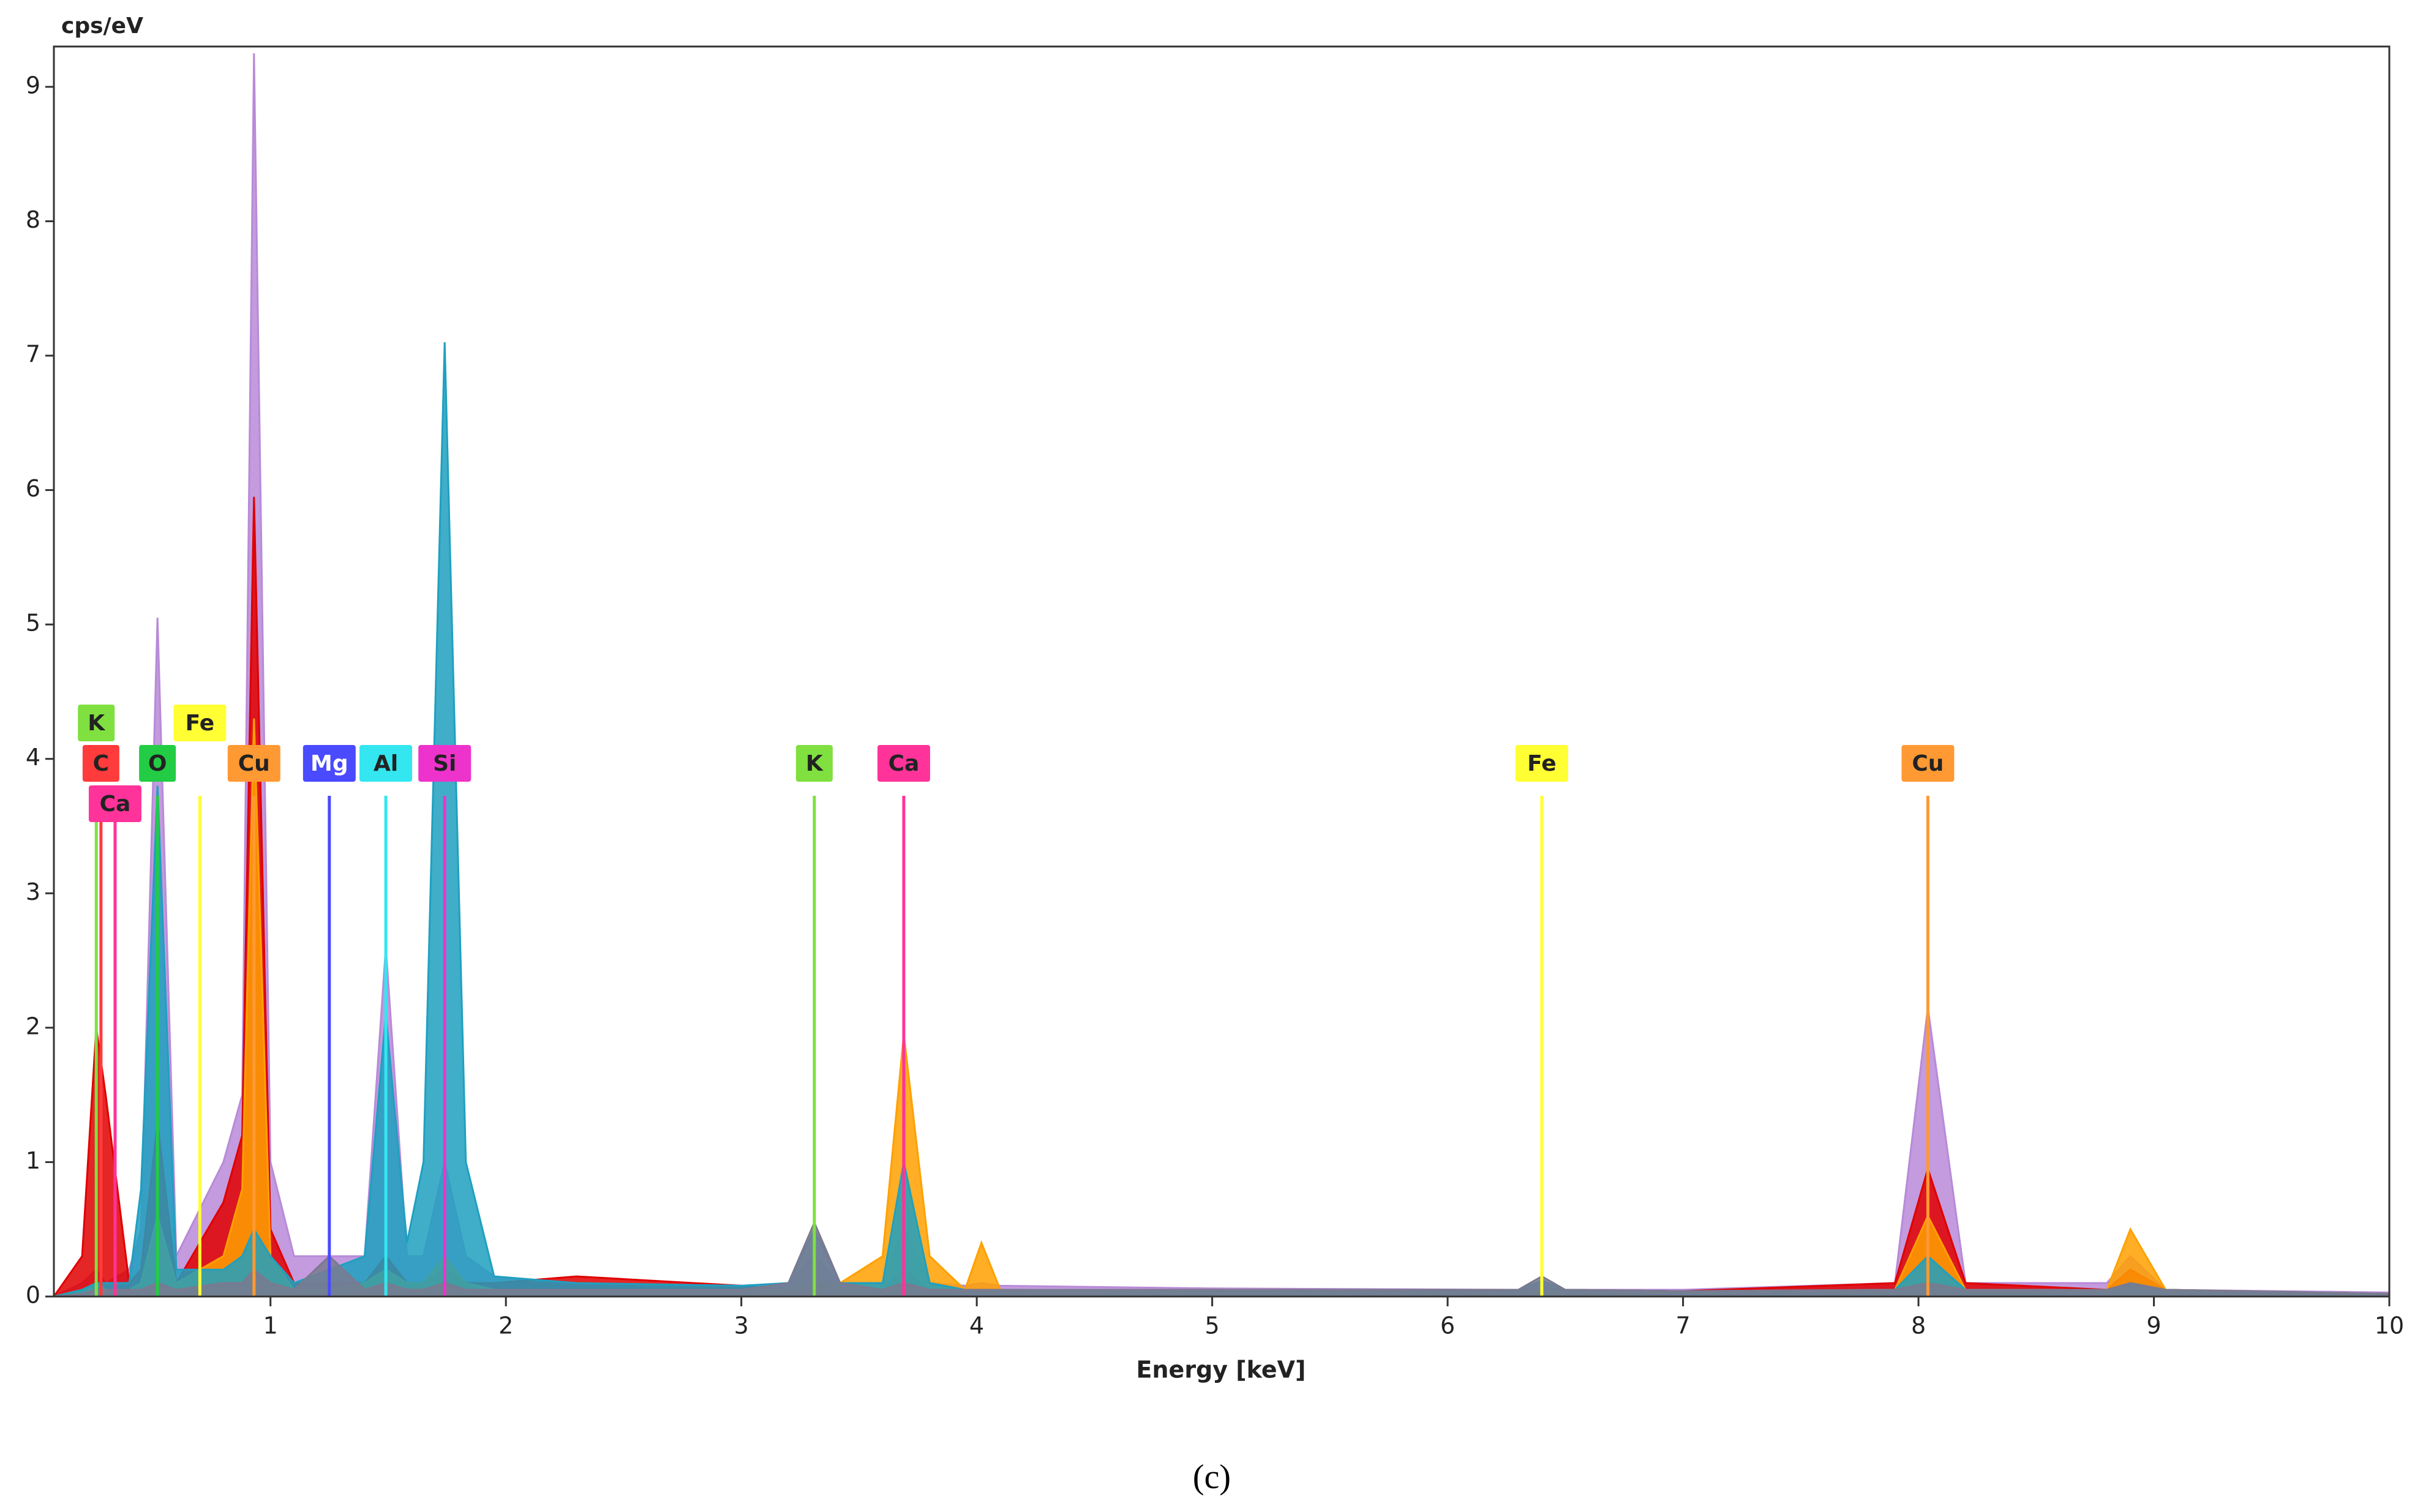  What do you see at coordinates (1918, 1325) in the screenshot?
I see `x-tick-label: 8` at bounding box center [1918, 1325].